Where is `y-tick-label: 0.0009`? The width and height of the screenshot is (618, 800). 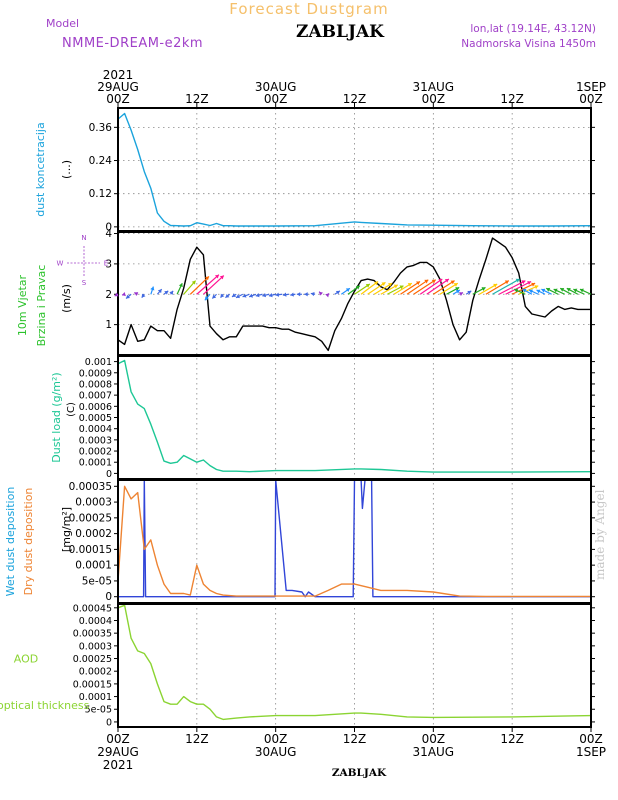
y-tick-label: 0.0009 is located at coordinates (95, 373).